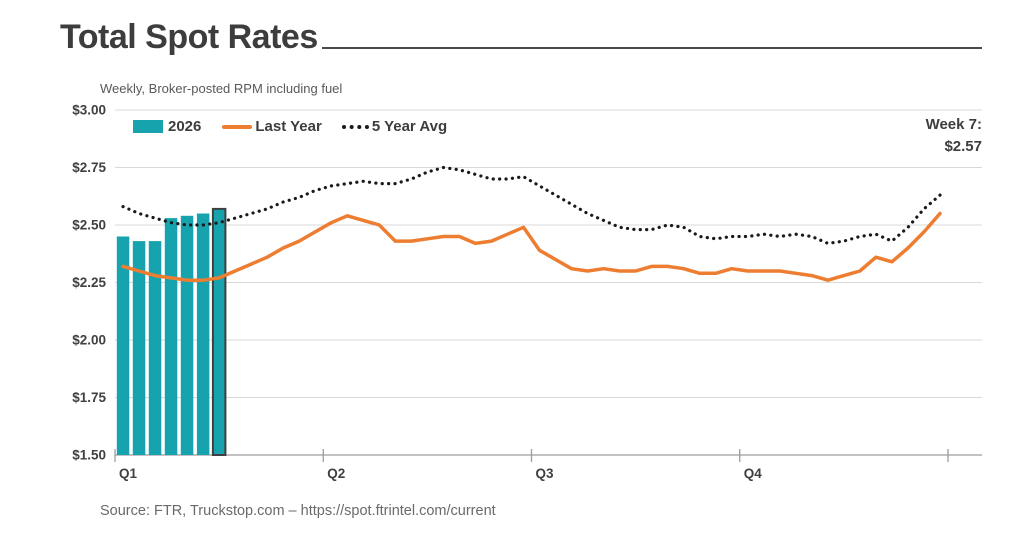  Describe the element at coordinates (336, 473) in the screenshot. I see `x-axis-tick-label: Q2` at that location.